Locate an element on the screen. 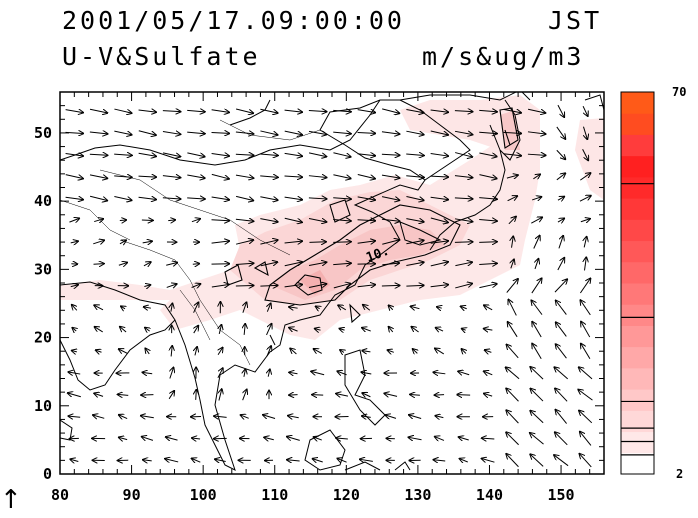 Image resolution: width=698 pixels, height=518 pixels. x-tick-label: 150 is located at coordinates (561, 495).